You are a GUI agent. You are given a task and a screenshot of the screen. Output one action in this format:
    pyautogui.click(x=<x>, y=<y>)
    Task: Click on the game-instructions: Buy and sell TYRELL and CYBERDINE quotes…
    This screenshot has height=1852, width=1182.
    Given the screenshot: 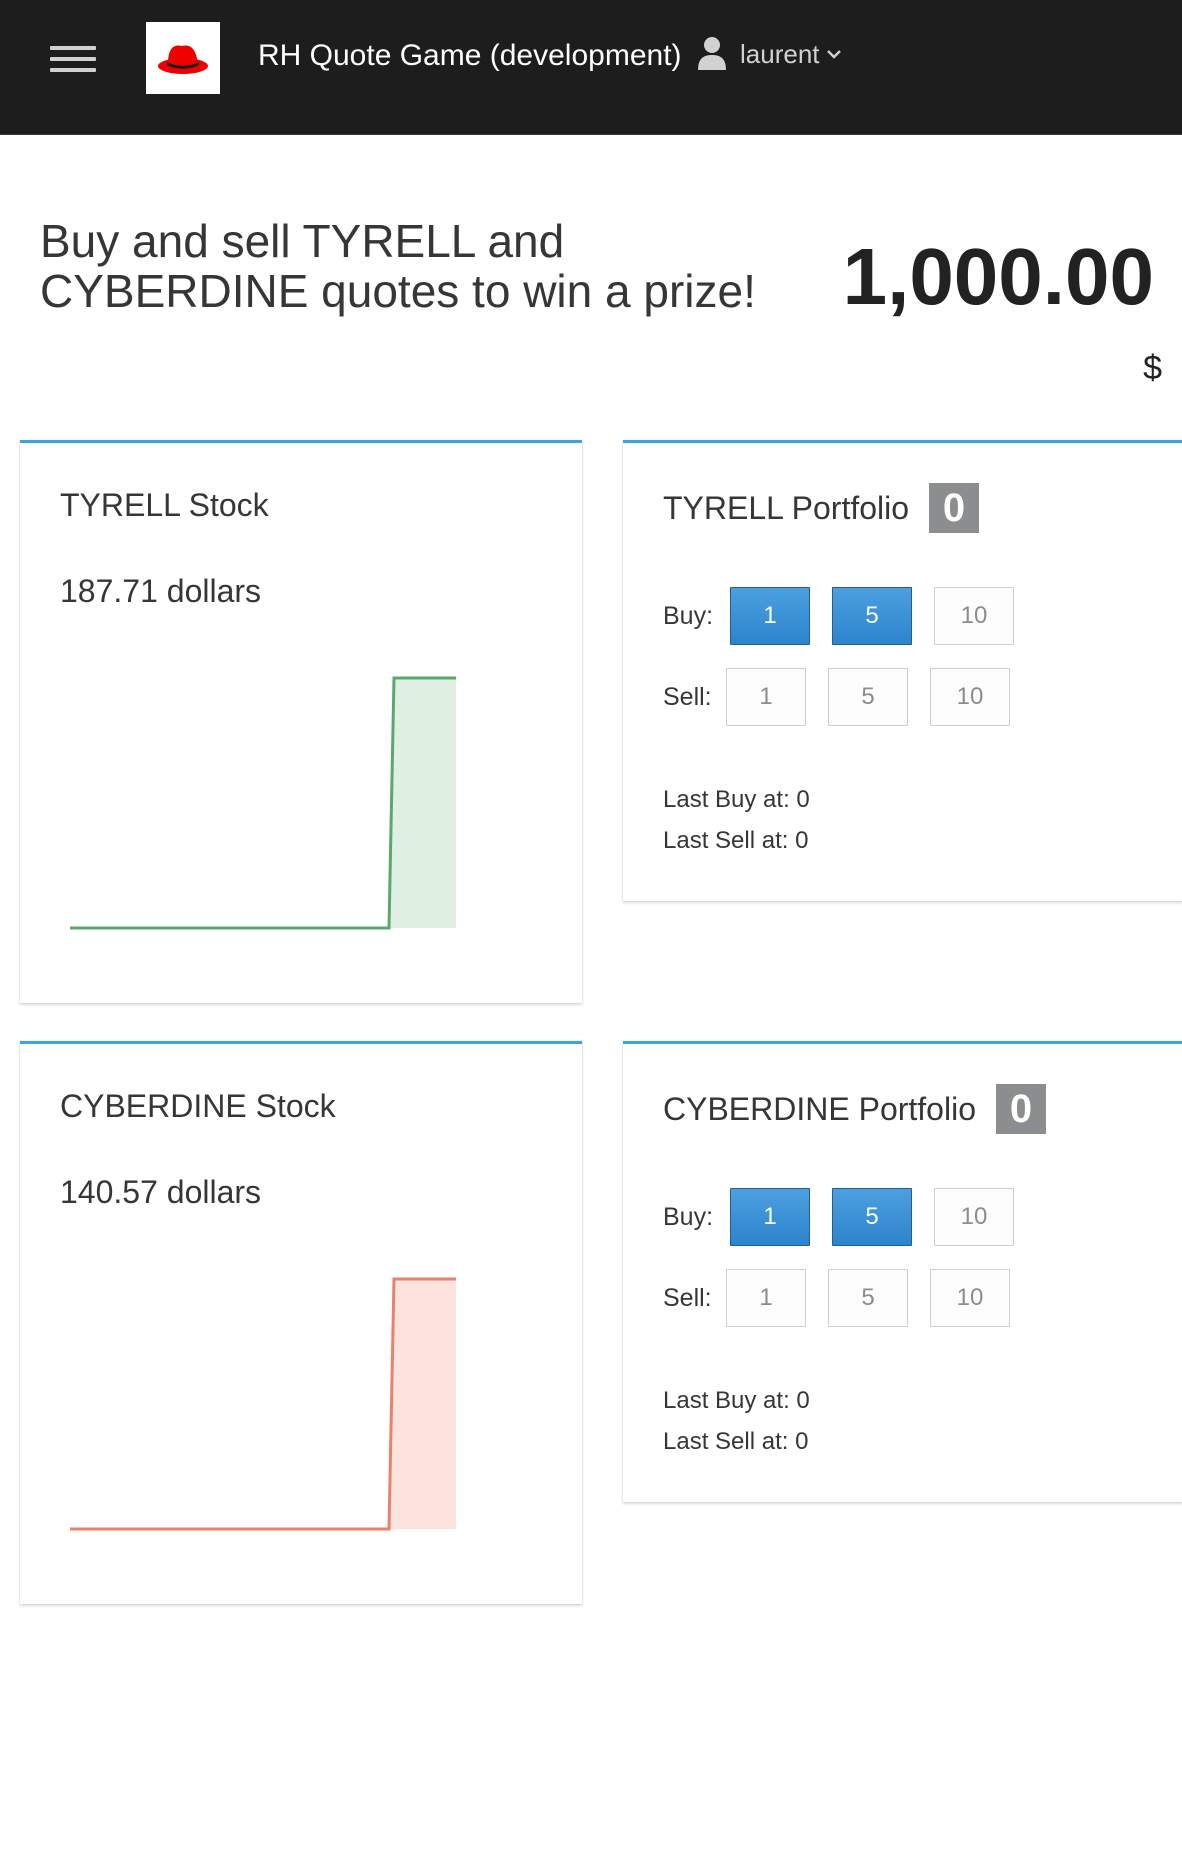 What is the action you would take?
    pyautogui.click(x=398, y=266)
    